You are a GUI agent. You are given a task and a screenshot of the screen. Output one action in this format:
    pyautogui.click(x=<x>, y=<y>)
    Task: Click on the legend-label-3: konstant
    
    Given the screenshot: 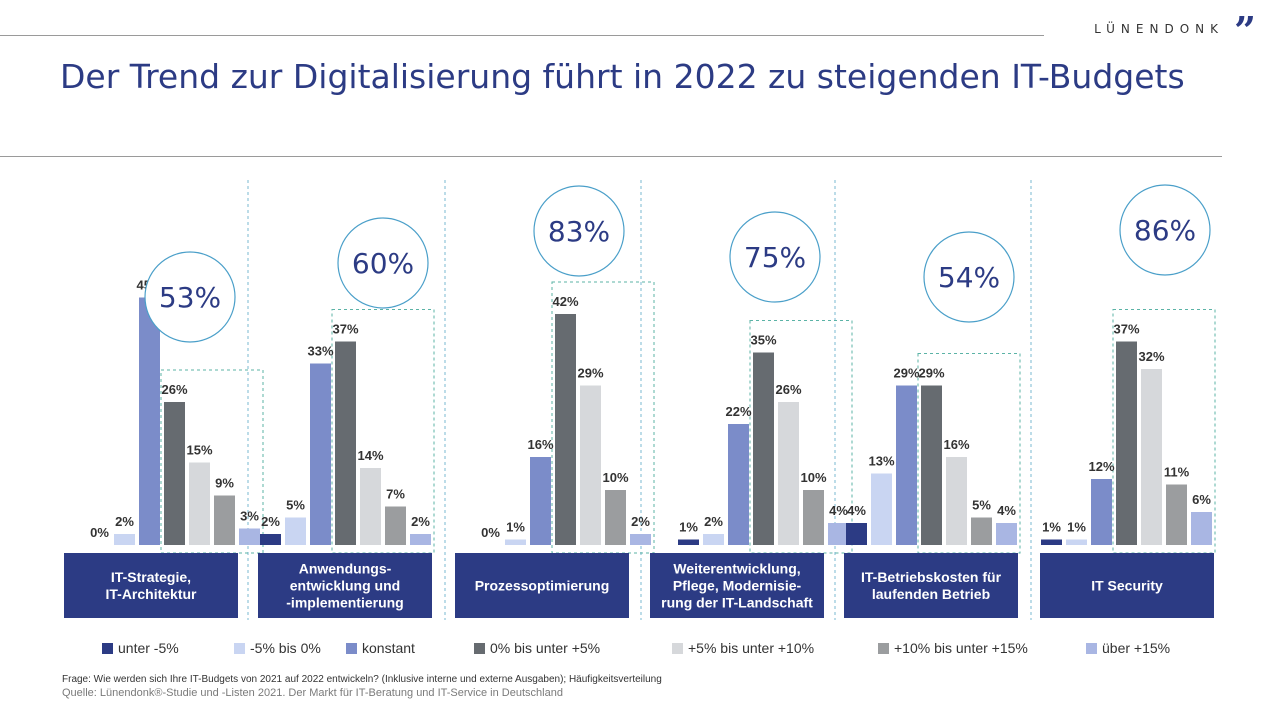 What is the action you would take?
    pyautogui.click(x=388, y=648)
    